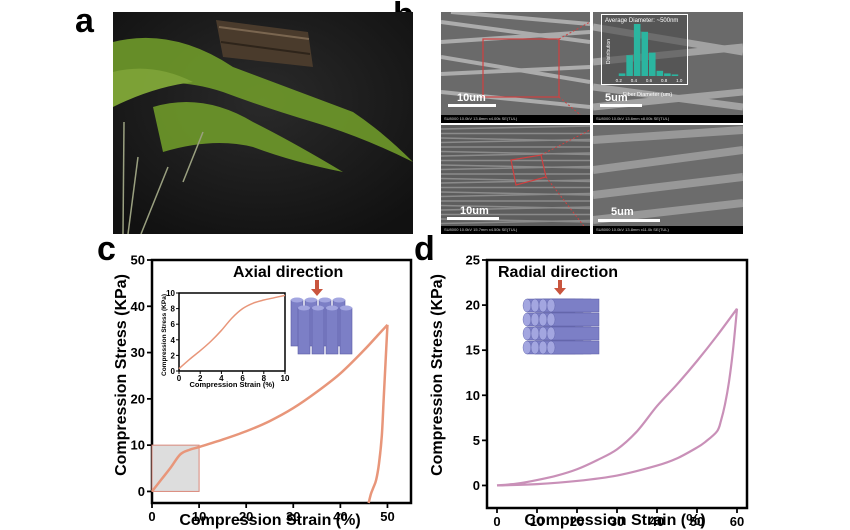 Image resolution: width=850 pixels, height=530 pixels. What do you see at coordinates (242, 378) in the screenshot?
I see `inset-x-tick-label: 6` at bounding box center [242, 378].